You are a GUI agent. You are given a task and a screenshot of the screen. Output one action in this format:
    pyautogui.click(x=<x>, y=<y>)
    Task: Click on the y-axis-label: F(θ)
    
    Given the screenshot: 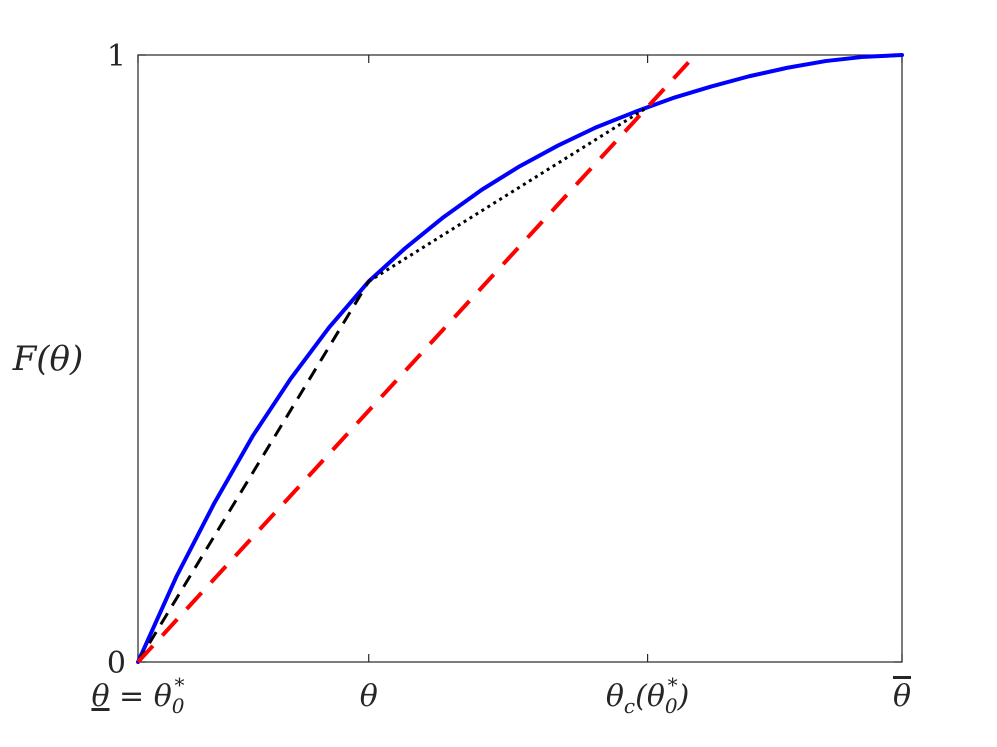 What is the action you would take?
    pyautogui.click(x=48, y=359)
    